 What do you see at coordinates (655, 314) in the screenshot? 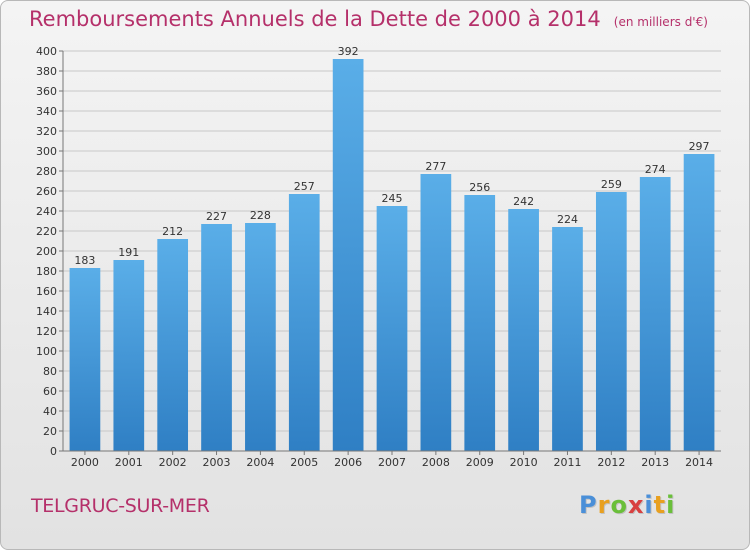
I see `bar-2013` at bounding box center [655, 314].